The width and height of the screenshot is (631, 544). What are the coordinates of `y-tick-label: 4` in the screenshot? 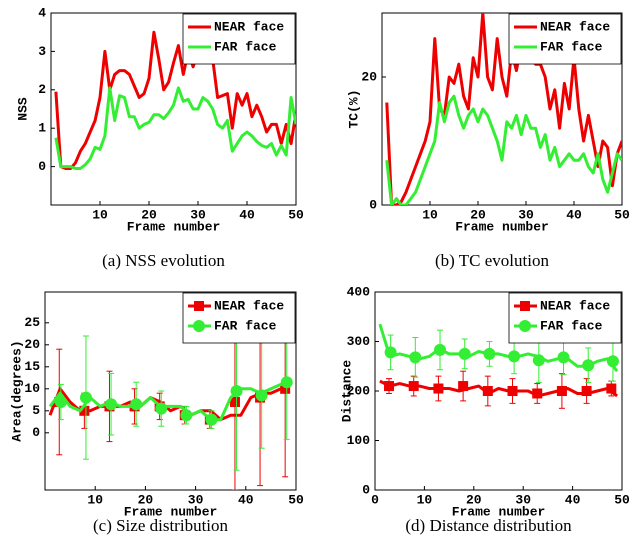 It's located at (42, 12).